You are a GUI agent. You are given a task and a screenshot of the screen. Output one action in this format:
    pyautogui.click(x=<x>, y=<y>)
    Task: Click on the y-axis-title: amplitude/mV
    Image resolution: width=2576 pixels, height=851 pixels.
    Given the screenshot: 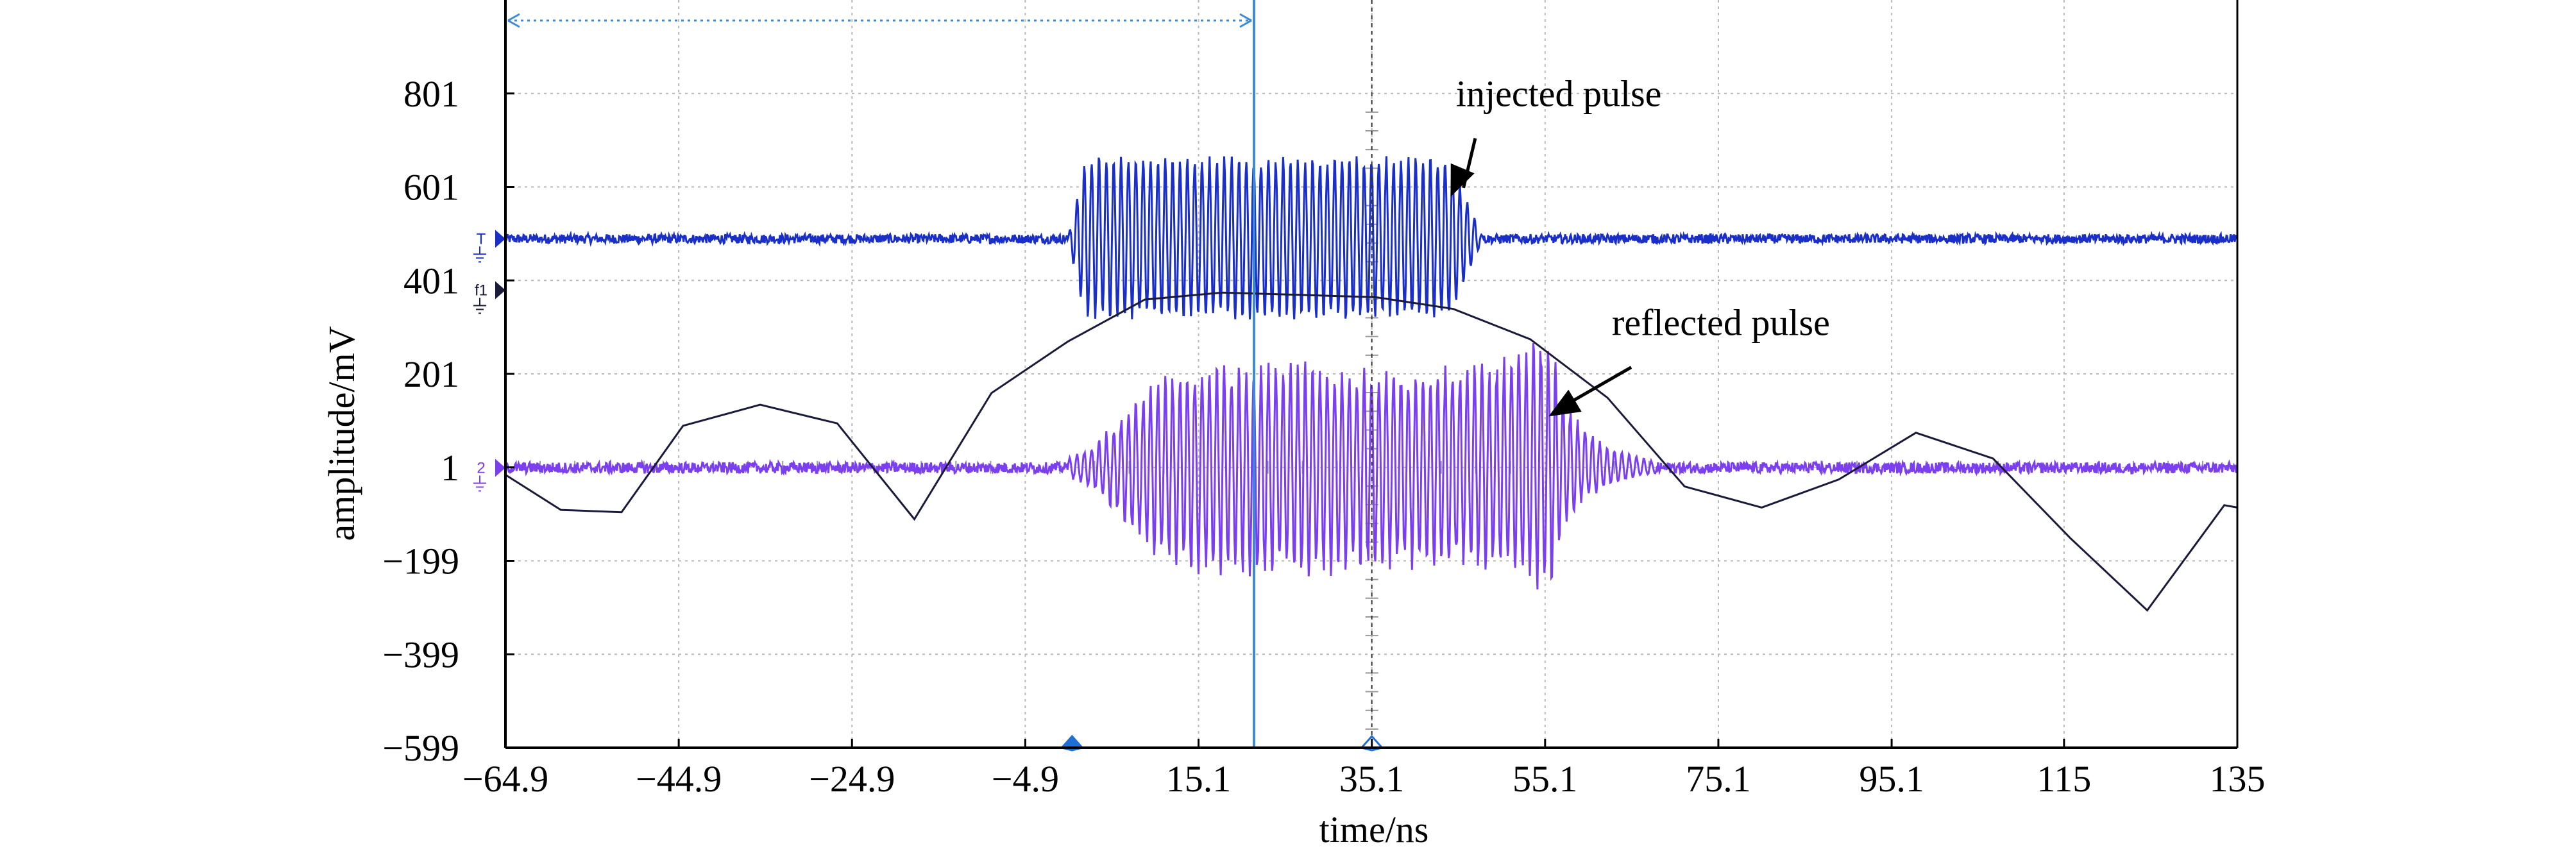 What is the action you would take?
    pyautogui.click(x=341, y=433)
    